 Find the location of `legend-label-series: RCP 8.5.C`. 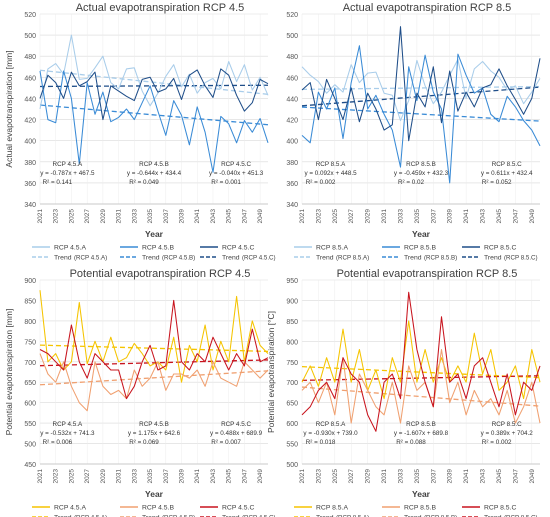

legend-label-series: RCP 8.5.C is located at coordinates (500, 508).